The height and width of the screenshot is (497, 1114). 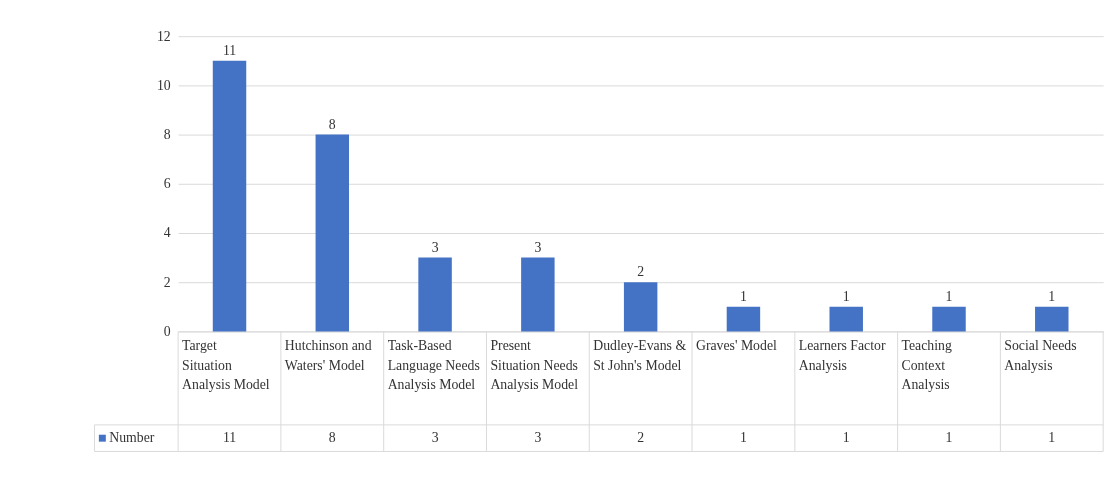 What do you see at coordinates (167, 282) in the screenshot?
I see `y-tick-label: 2` at bounding box center [167, 282].